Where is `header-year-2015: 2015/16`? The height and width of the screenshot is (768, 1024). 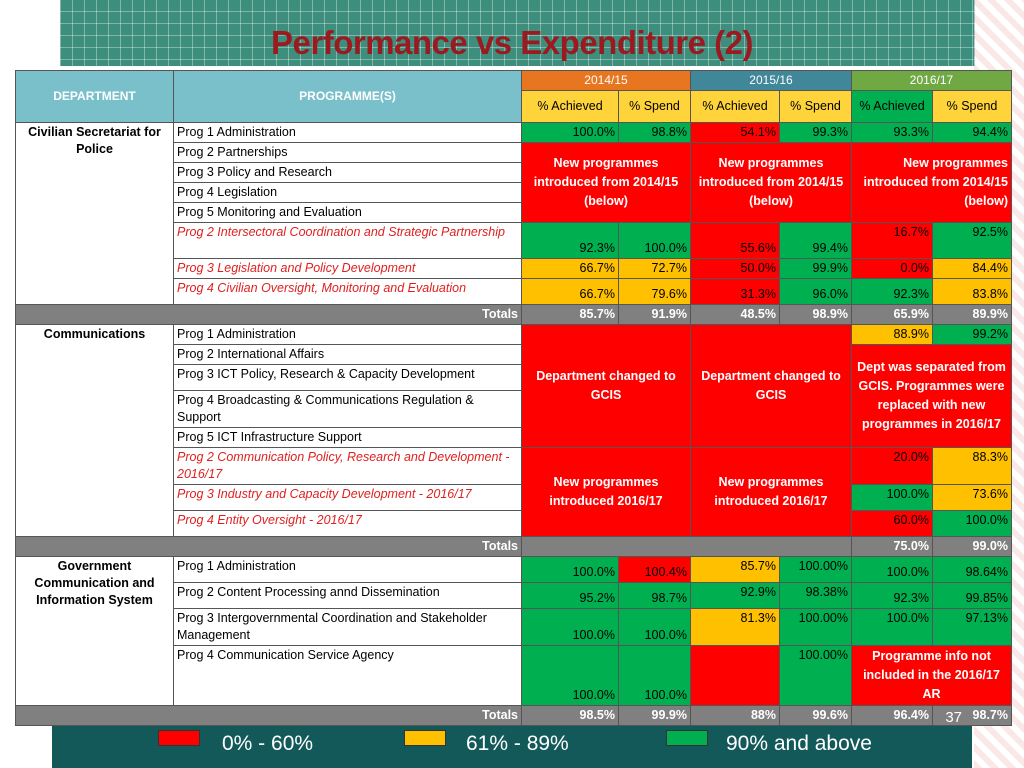 header-year-2015: 2015/16 is located at coordinates (771, 80).